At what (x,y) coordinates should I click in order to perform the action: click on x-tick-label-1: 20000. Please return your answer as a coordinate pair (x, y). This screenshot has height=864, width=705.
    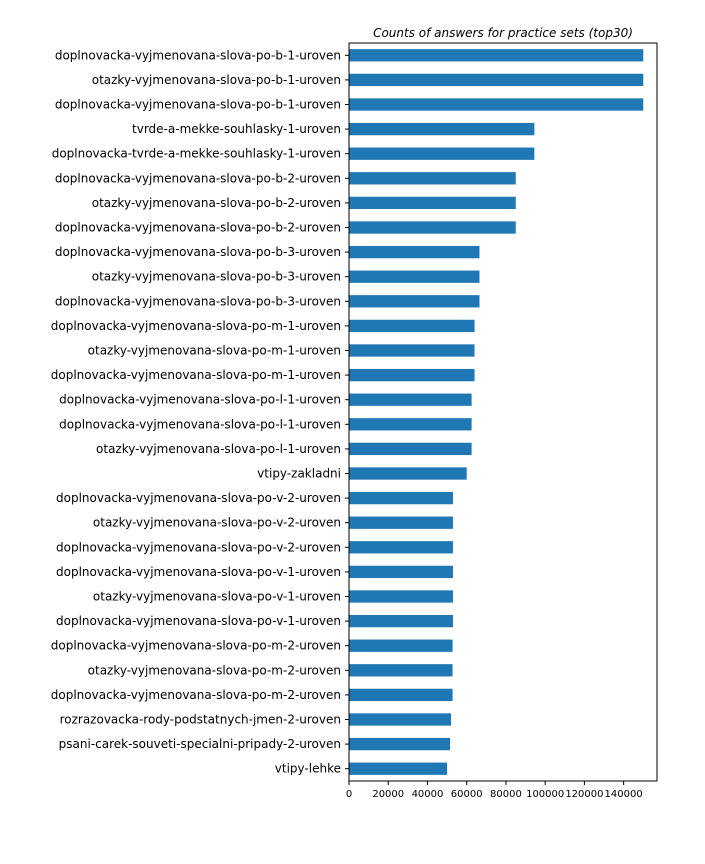
    Looking at the image, I should click on (388, 794).